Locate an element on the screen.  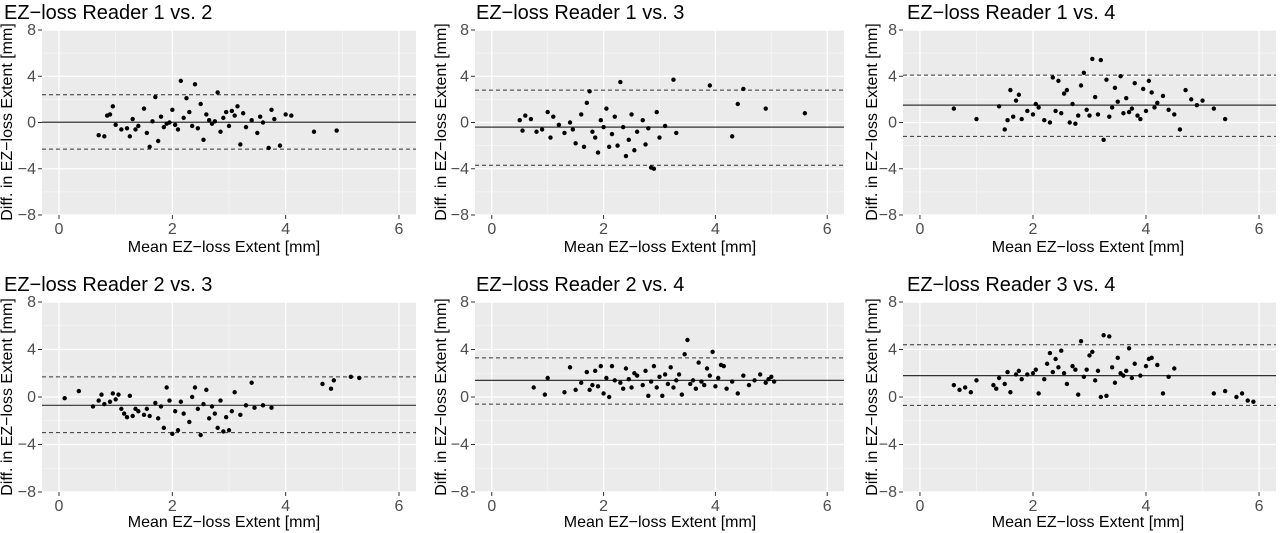
y-tick-label: −4 is located at coordinates (27, 169).